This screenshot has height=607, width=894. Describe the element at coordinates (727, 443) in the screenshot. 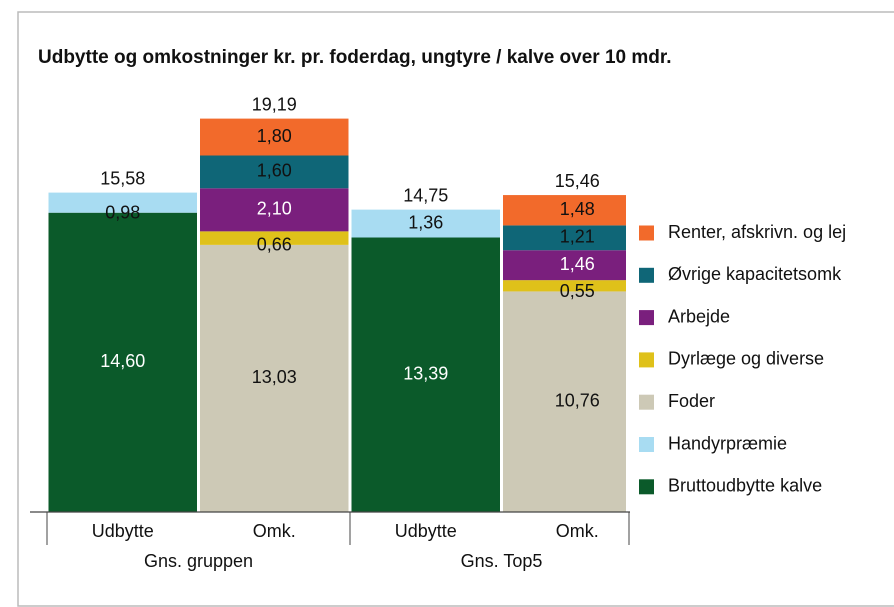

I see `legend-label: Handyrpræmie` at that location.